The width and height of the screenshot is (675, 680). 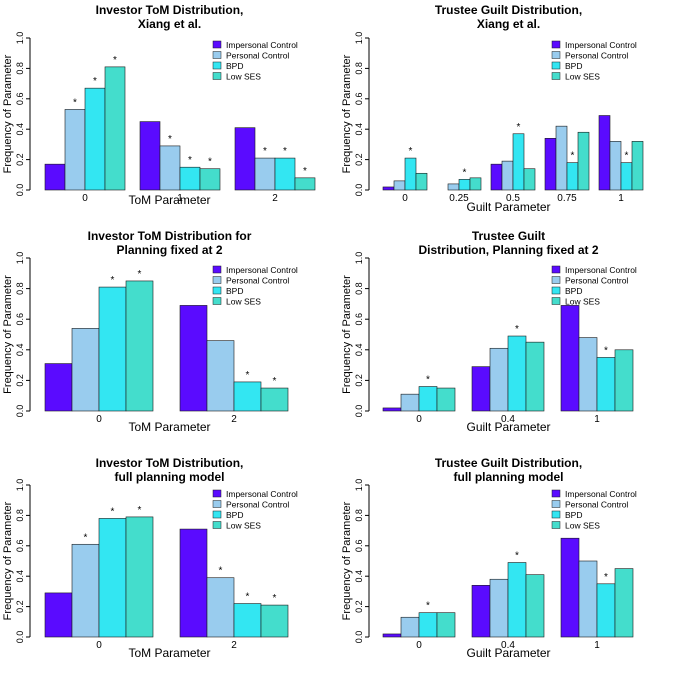 I want to click on chart-title-line: full planning model, so click(x=170, y=477).